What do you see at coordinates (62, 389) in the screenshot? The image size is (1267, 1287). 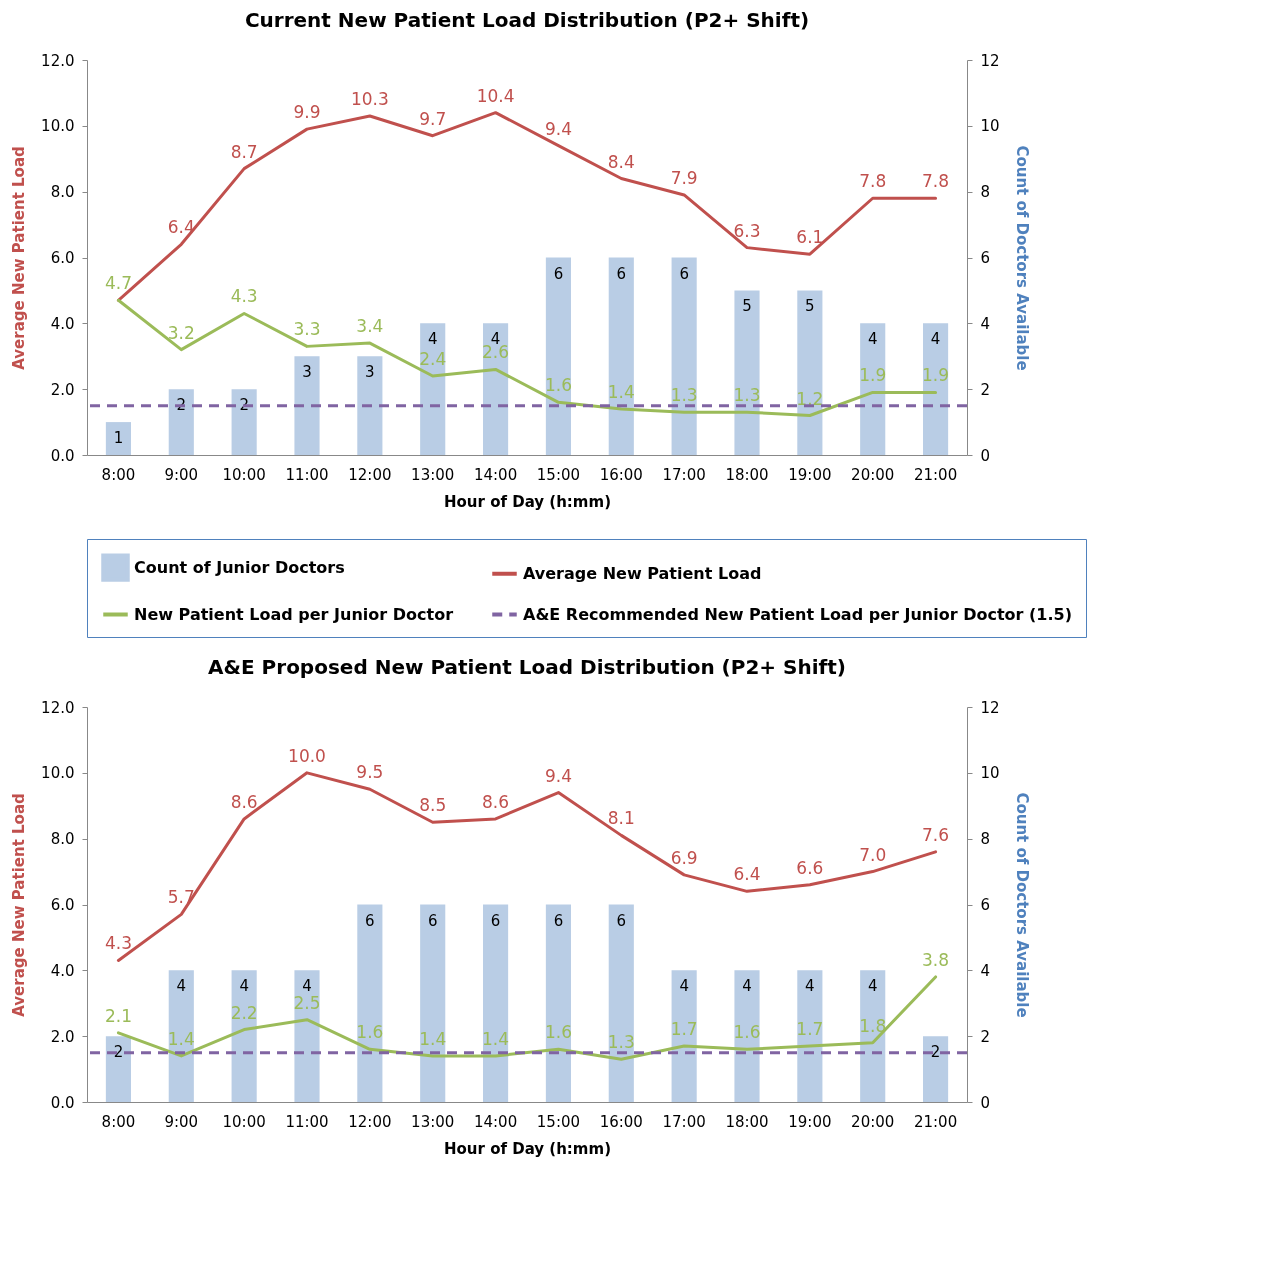 I see `y-tick-label: 2.0` at bounding box center [62, 389].